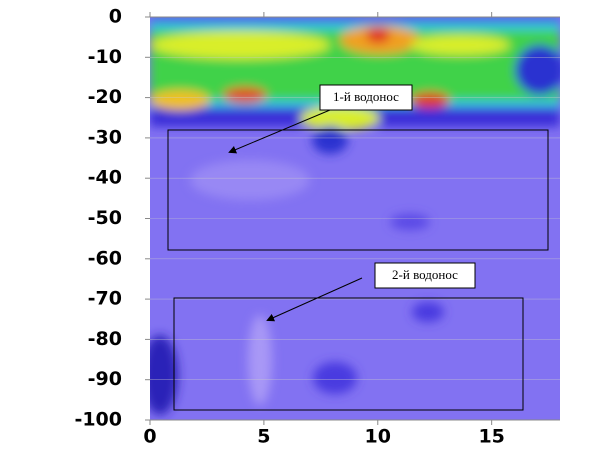 The image size is (596, 456). Describe the element at coordinates (348, 354) in the screenshot. I see `region-box` at that location.